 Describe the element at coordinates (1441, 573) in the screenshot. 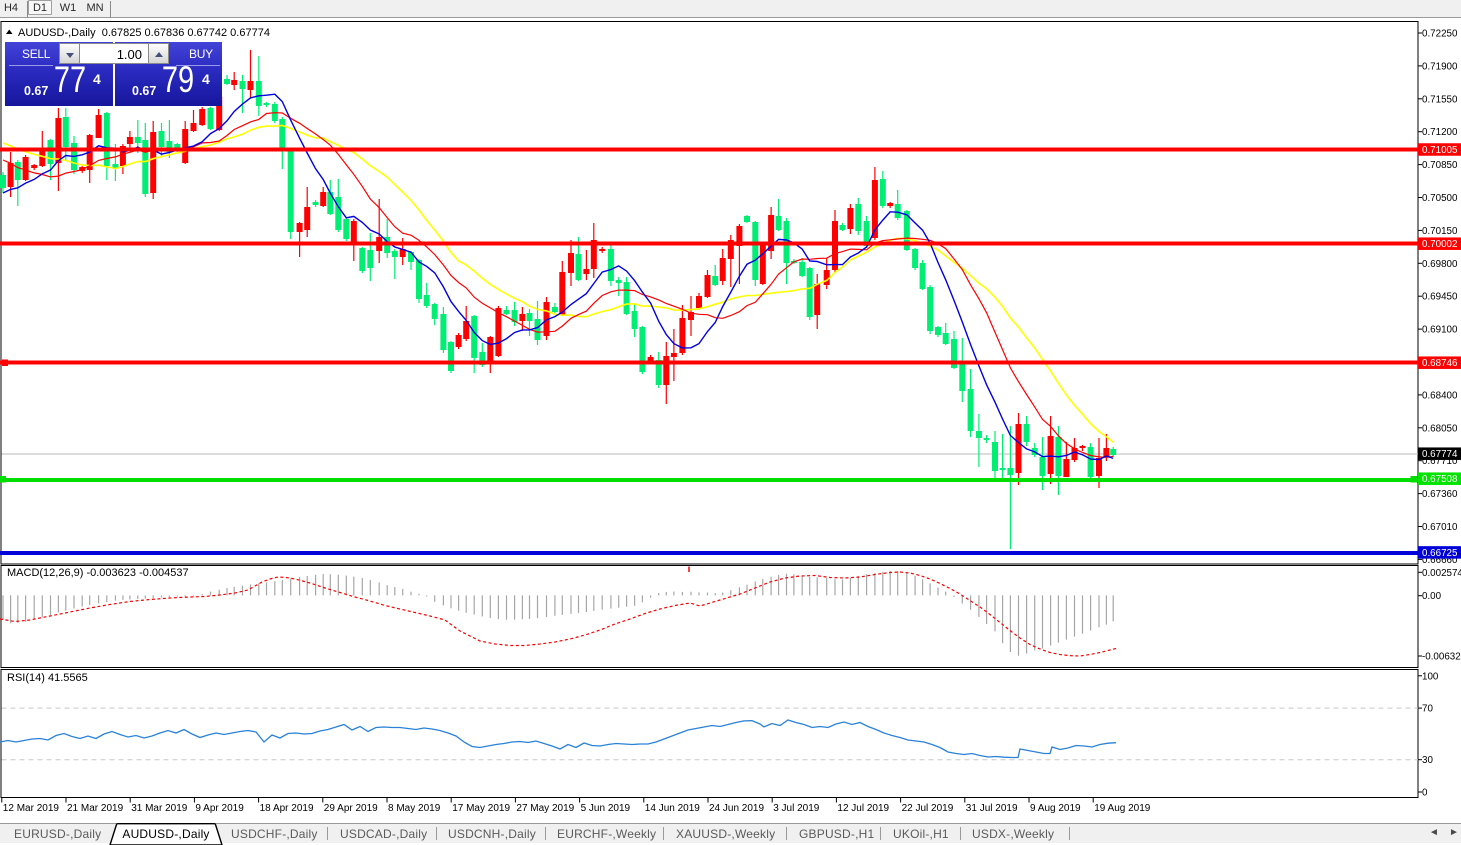

I see `svg-text: 0.002574` at that location.